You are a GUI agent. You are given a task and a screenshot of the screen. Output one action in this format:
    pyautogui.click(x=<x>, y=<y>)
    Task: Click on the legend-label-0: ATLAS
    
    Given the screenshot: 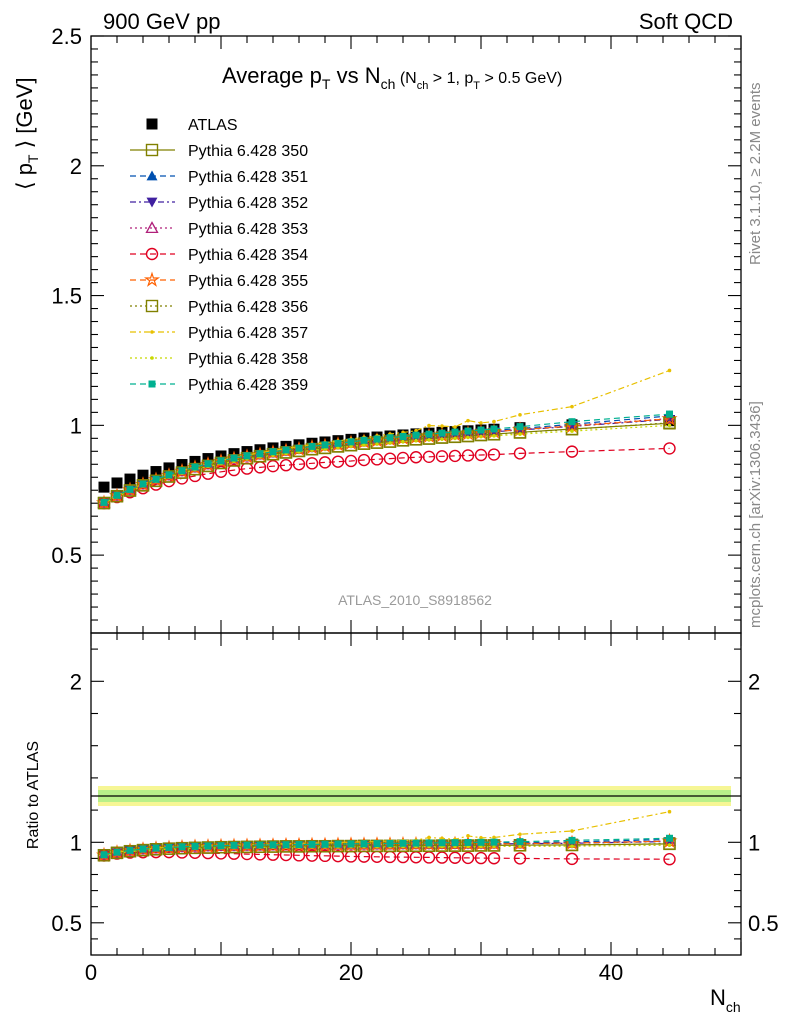 What is the action you would take?
    pyautogui.click(x=213, y=125)
    